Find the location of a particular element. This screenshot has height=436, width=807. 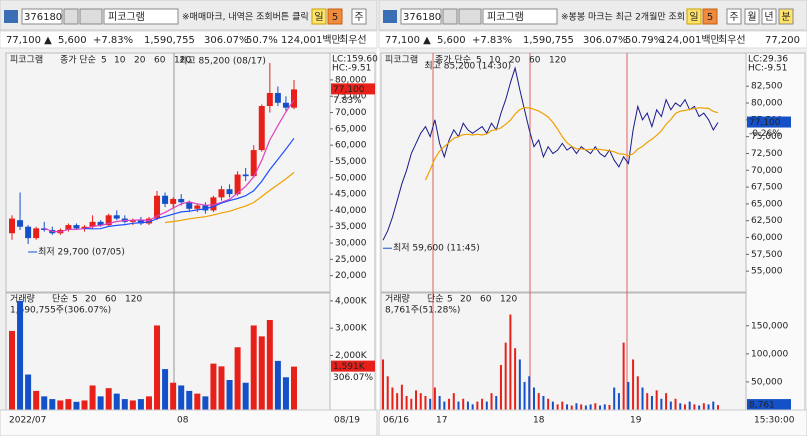

unit: 년 is located at coordinates (768, 17).